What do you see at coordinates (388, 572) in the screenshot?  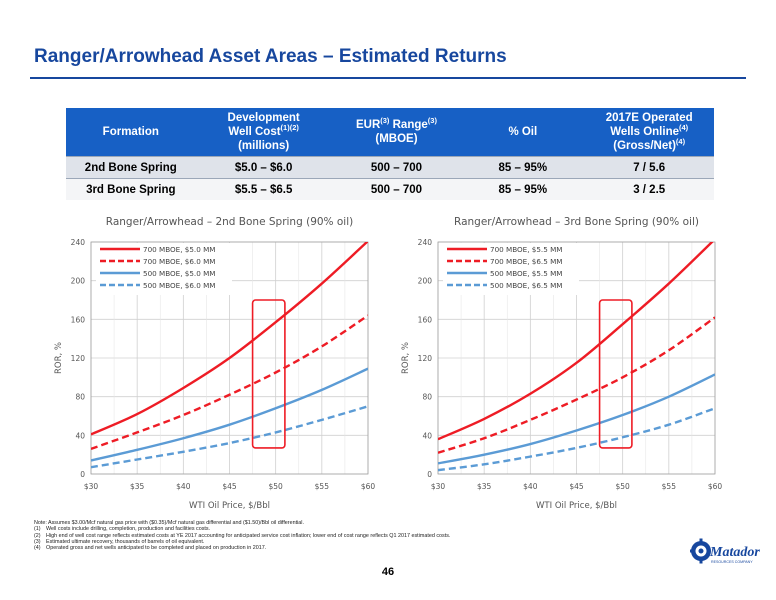 I see `page-number: 46` at bounding box center [388, 572].